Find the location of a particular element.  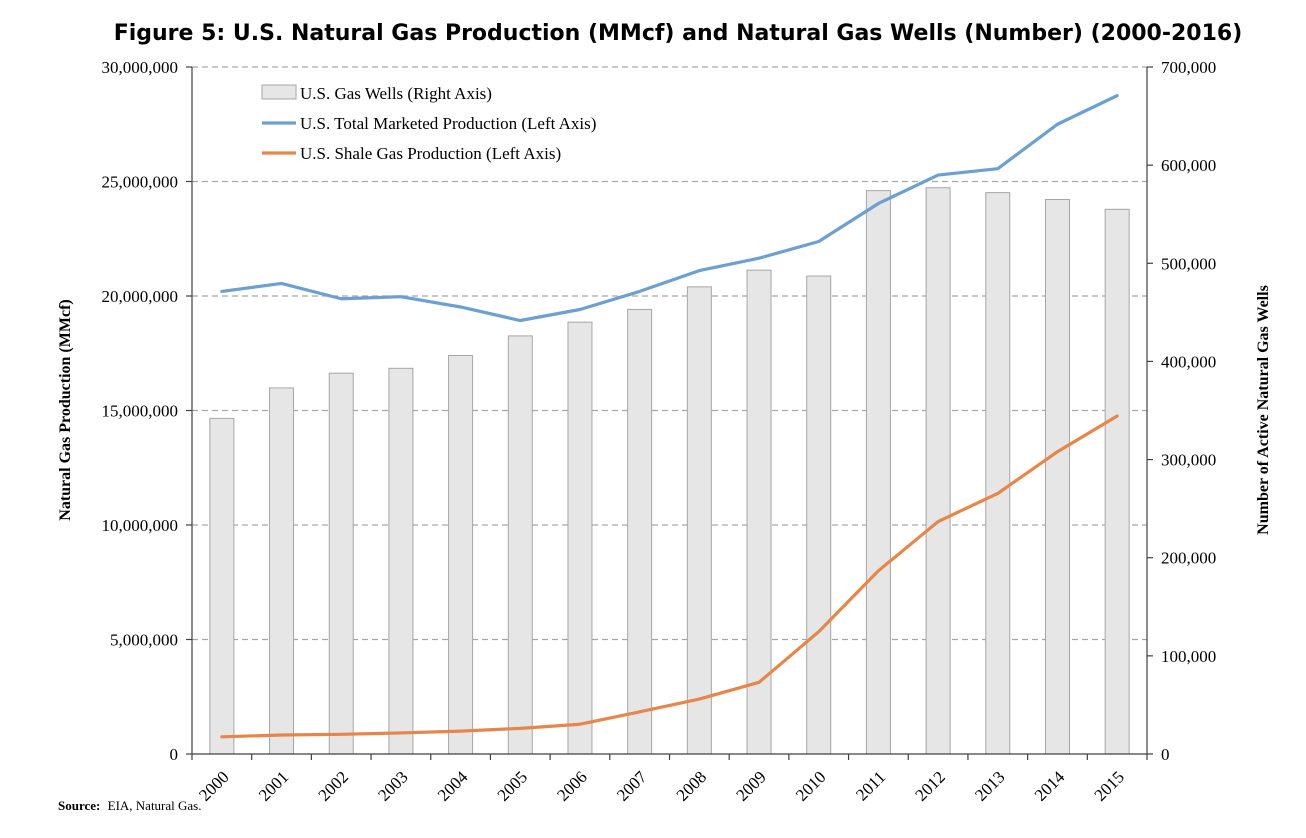

source-note: Source: EIA, Natural Gas. is located at coordinates (129, 805).